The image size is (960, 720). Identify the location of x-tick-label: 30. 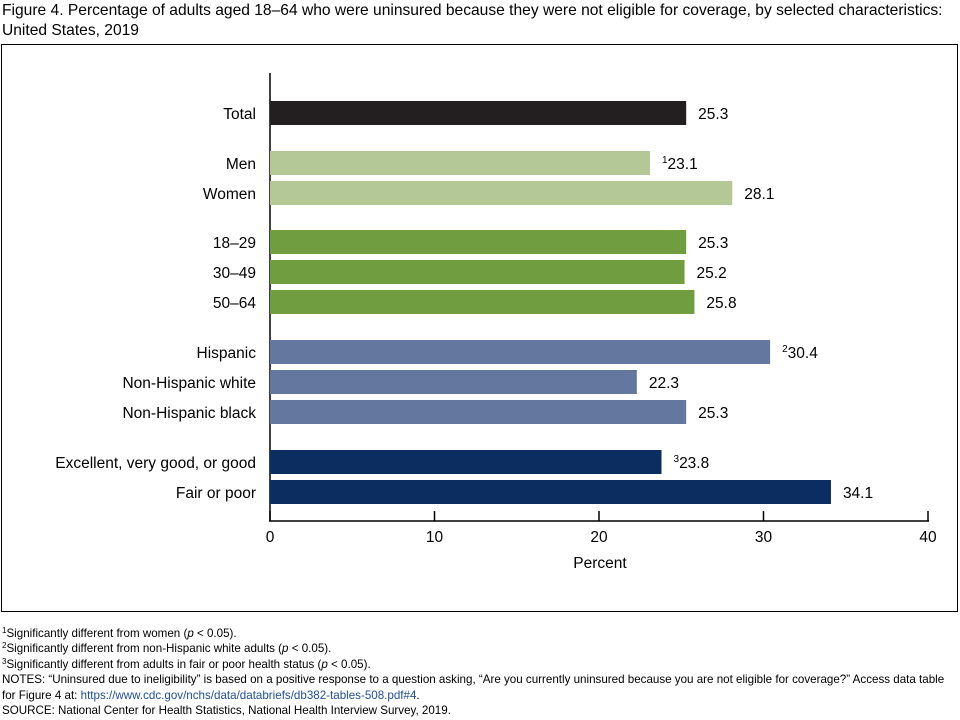
(764, 537).